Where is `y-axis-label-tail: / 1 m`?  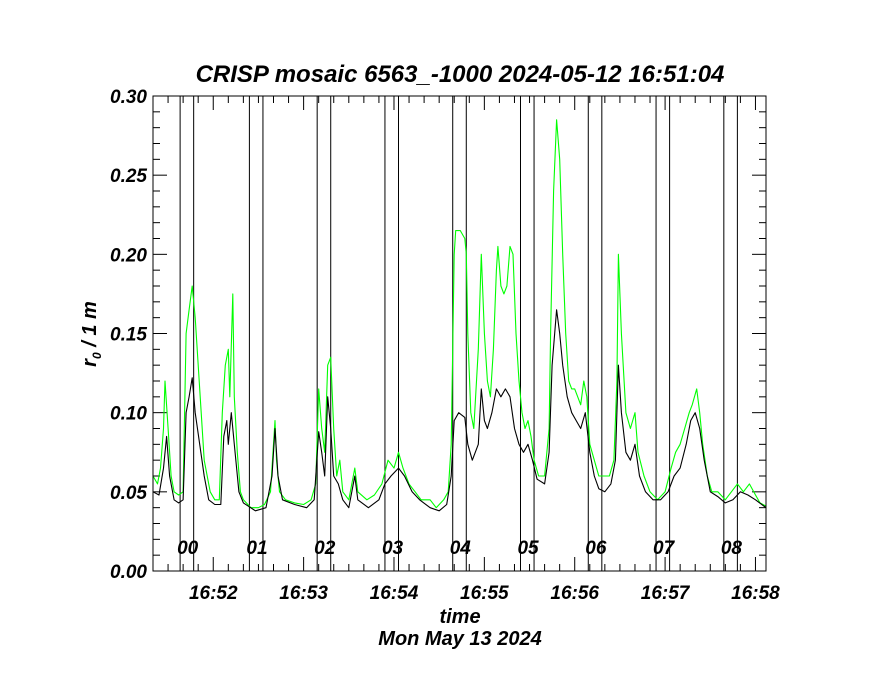 y-axis-label-tail: / 1 m is located at coordinates (90, 326).